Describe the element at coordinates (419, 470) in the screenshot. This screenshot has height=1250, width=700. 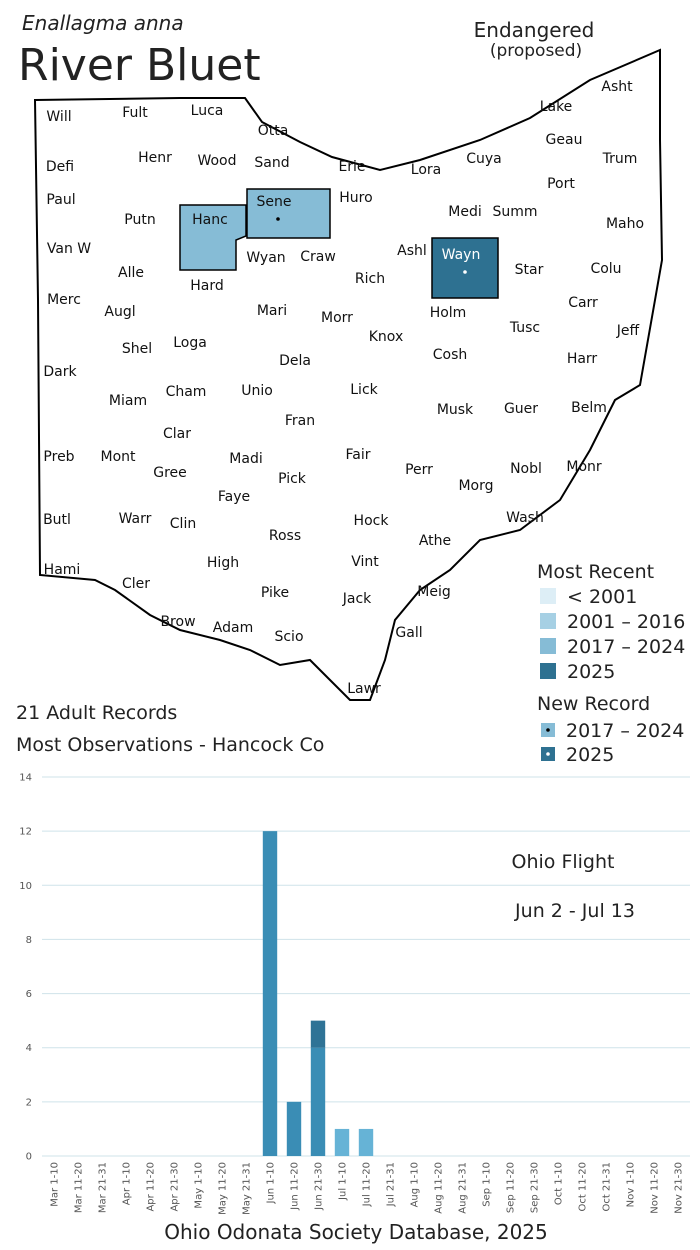
I see `county-label: Perr` at that location.